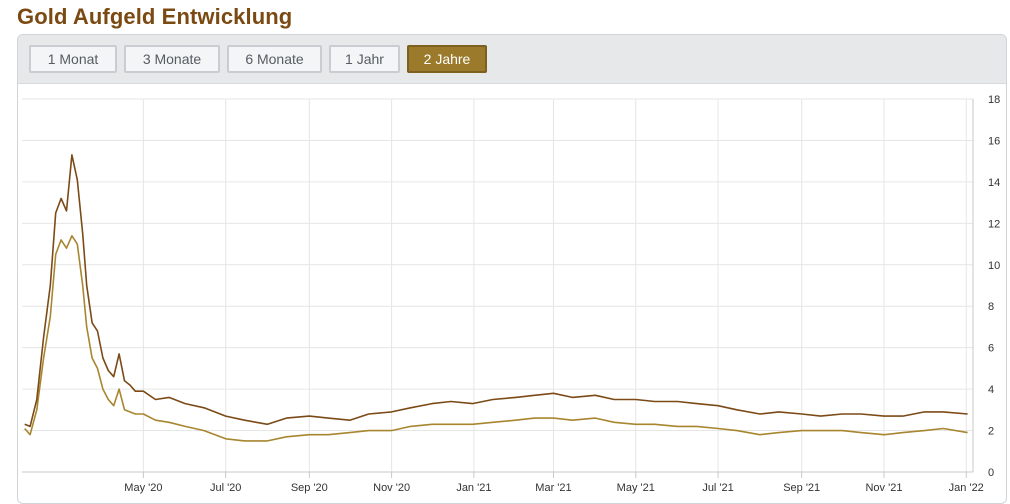 The height and width of the screenshot is (504, 1010). I want to click on range-button-1-year: 1 Jahr, so click(364, 59).